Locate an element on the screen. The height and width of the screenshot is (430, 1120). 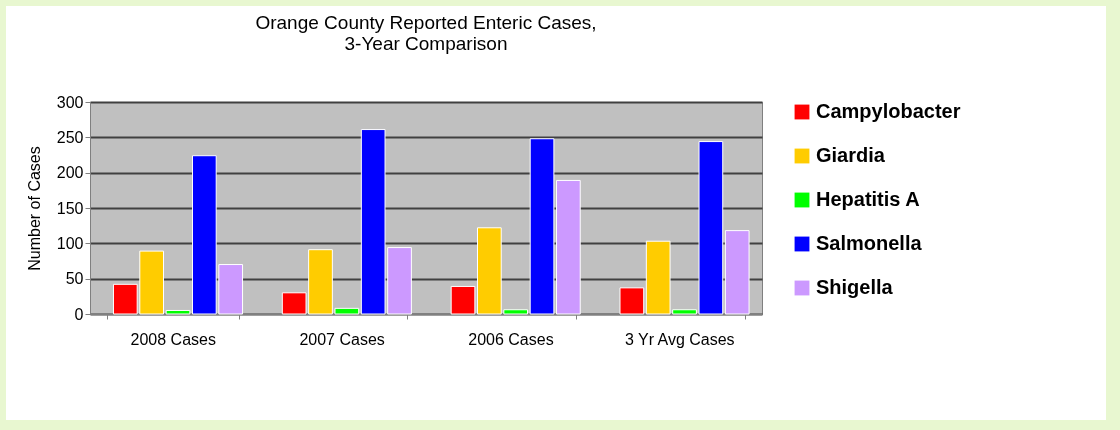
x-tick-label: 3 Yr Avg Cases is located at coordinates (679, 339).